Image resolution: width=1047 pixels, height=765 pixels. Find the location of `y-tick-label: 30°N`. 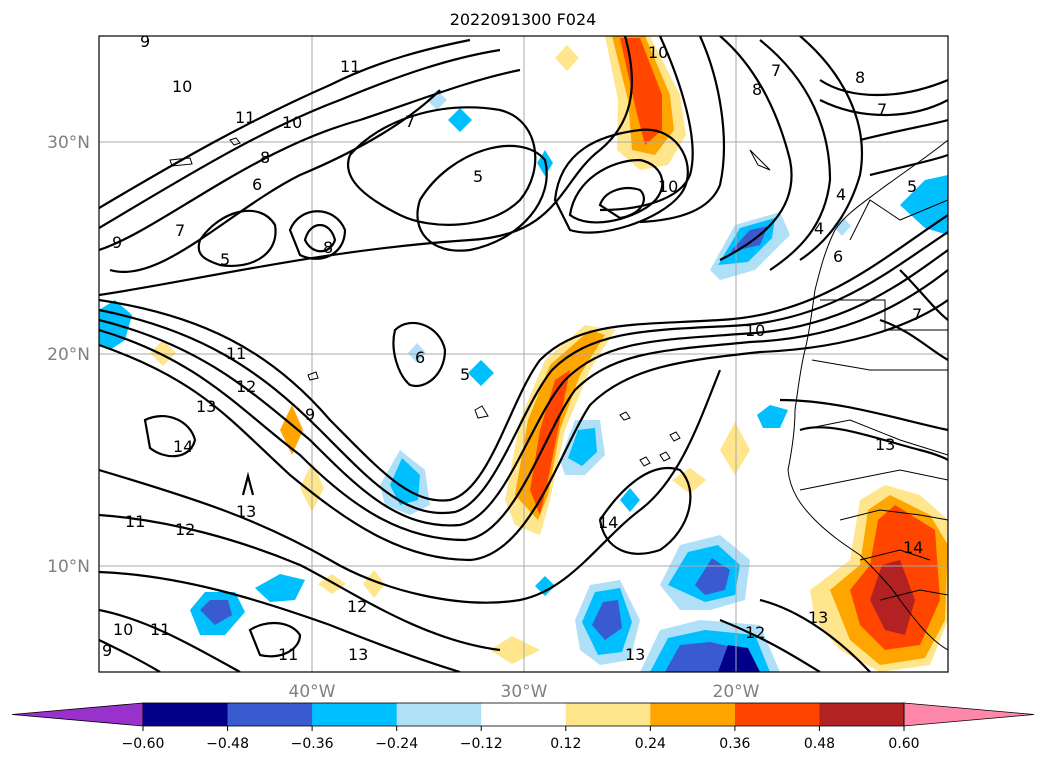

y-tick-label: 30°N is located at coordinates (68, 143).